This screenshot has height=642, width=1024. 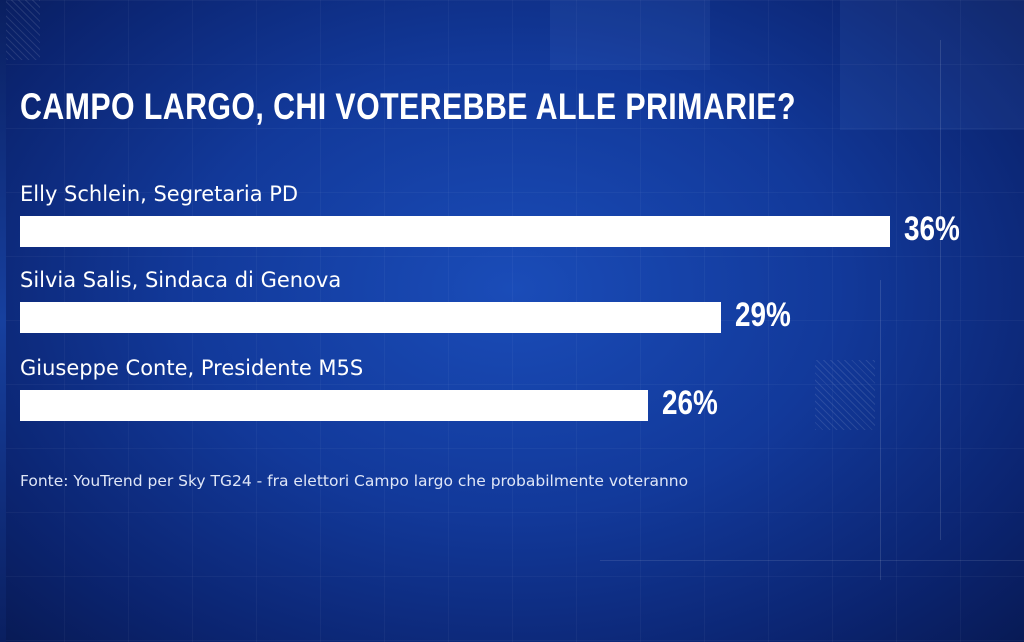 I want to click on left-edge, so click(x=3, y=321).